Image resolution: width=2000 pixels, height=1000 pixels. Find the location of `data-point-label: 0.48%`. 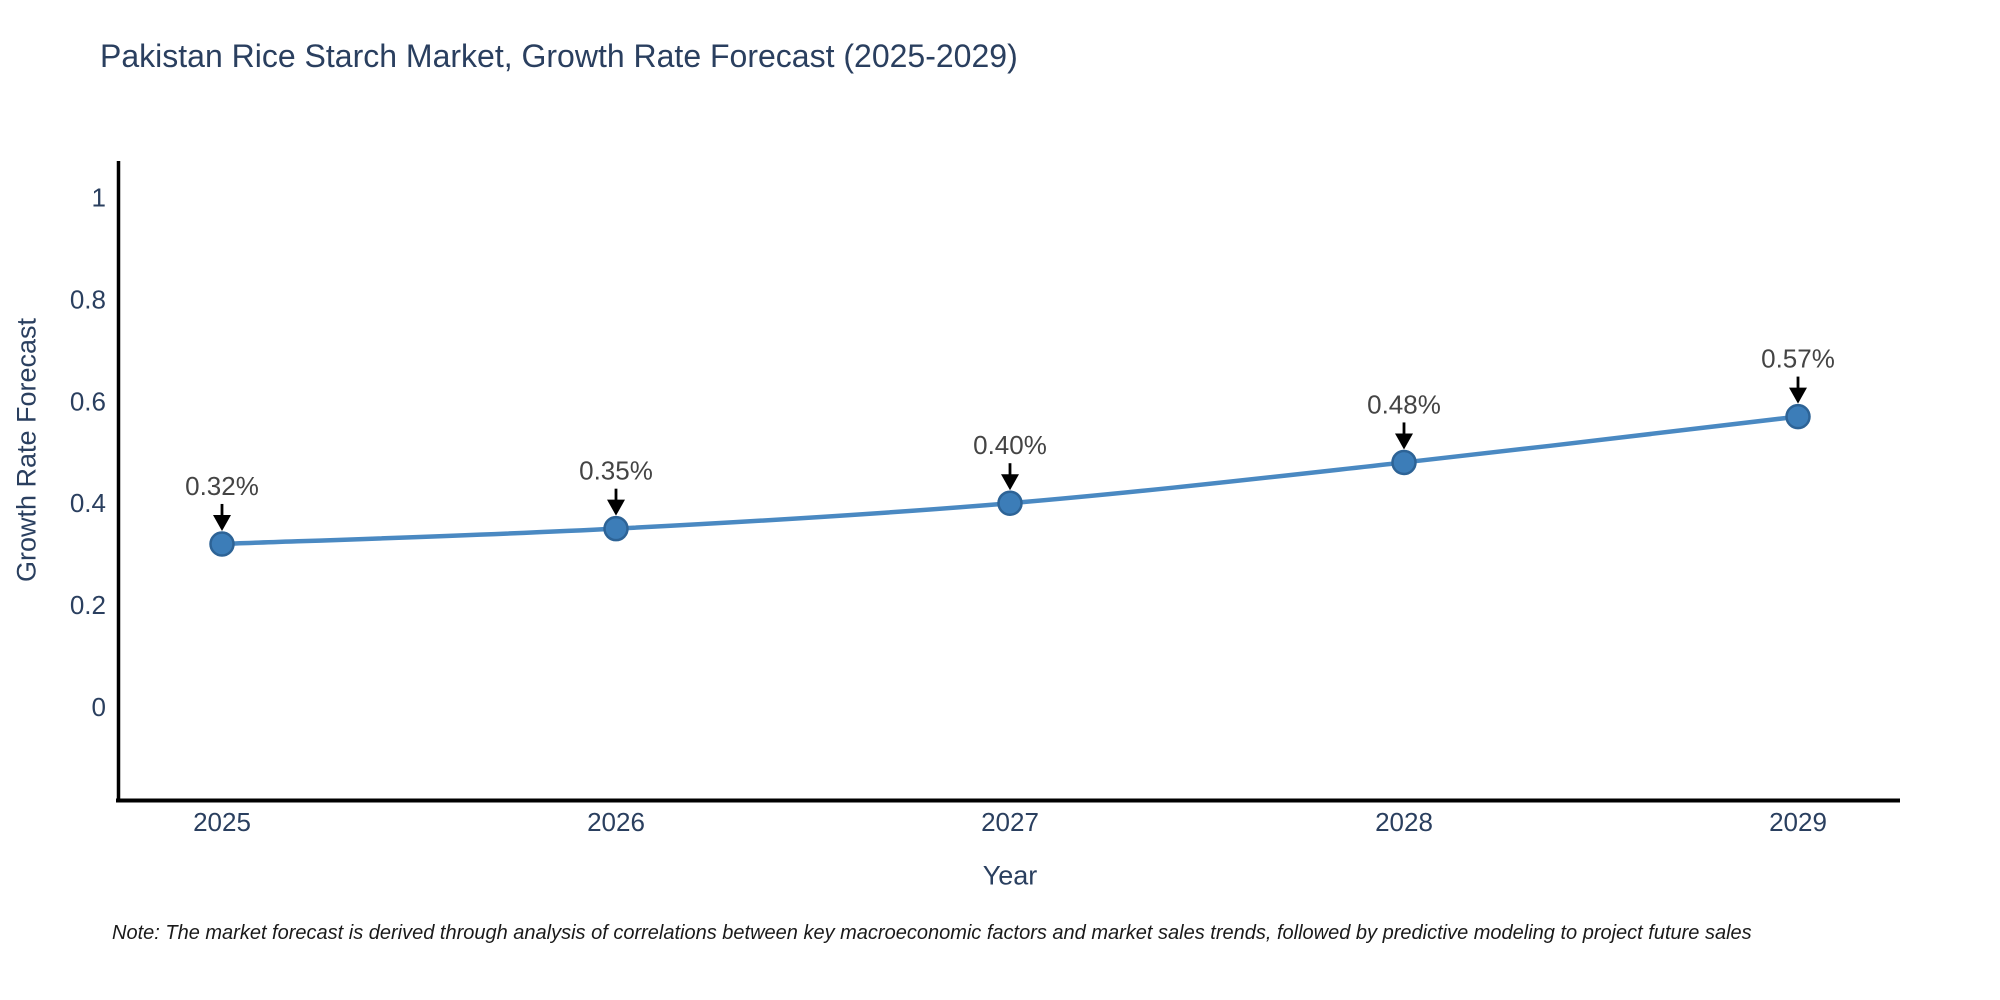

data-point-label: 0.48% is located at coordinates (1404, 404).